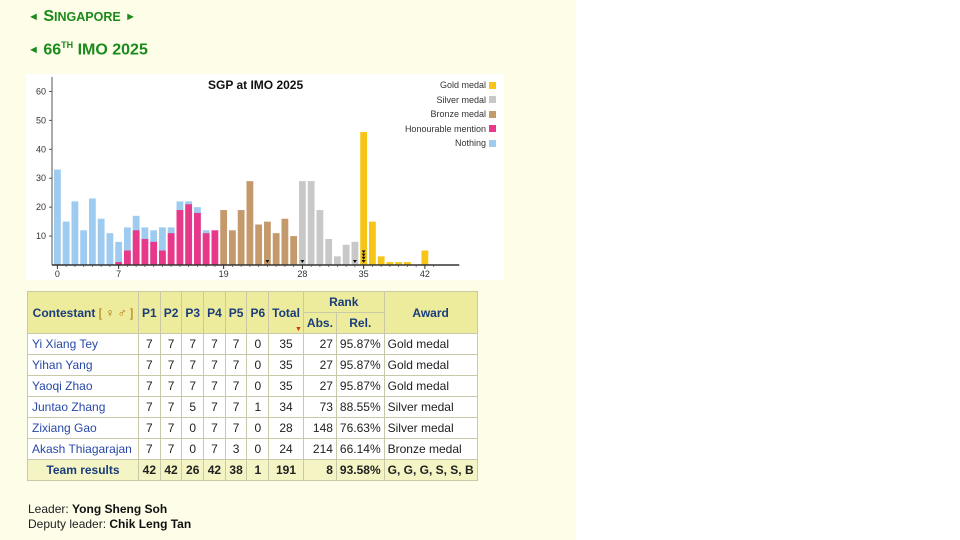 This screenshot has width=960, height=540. Describe the element at coordinates (360, 344) in the screenshot. I see `rank-rel: 95.87%` at that location.